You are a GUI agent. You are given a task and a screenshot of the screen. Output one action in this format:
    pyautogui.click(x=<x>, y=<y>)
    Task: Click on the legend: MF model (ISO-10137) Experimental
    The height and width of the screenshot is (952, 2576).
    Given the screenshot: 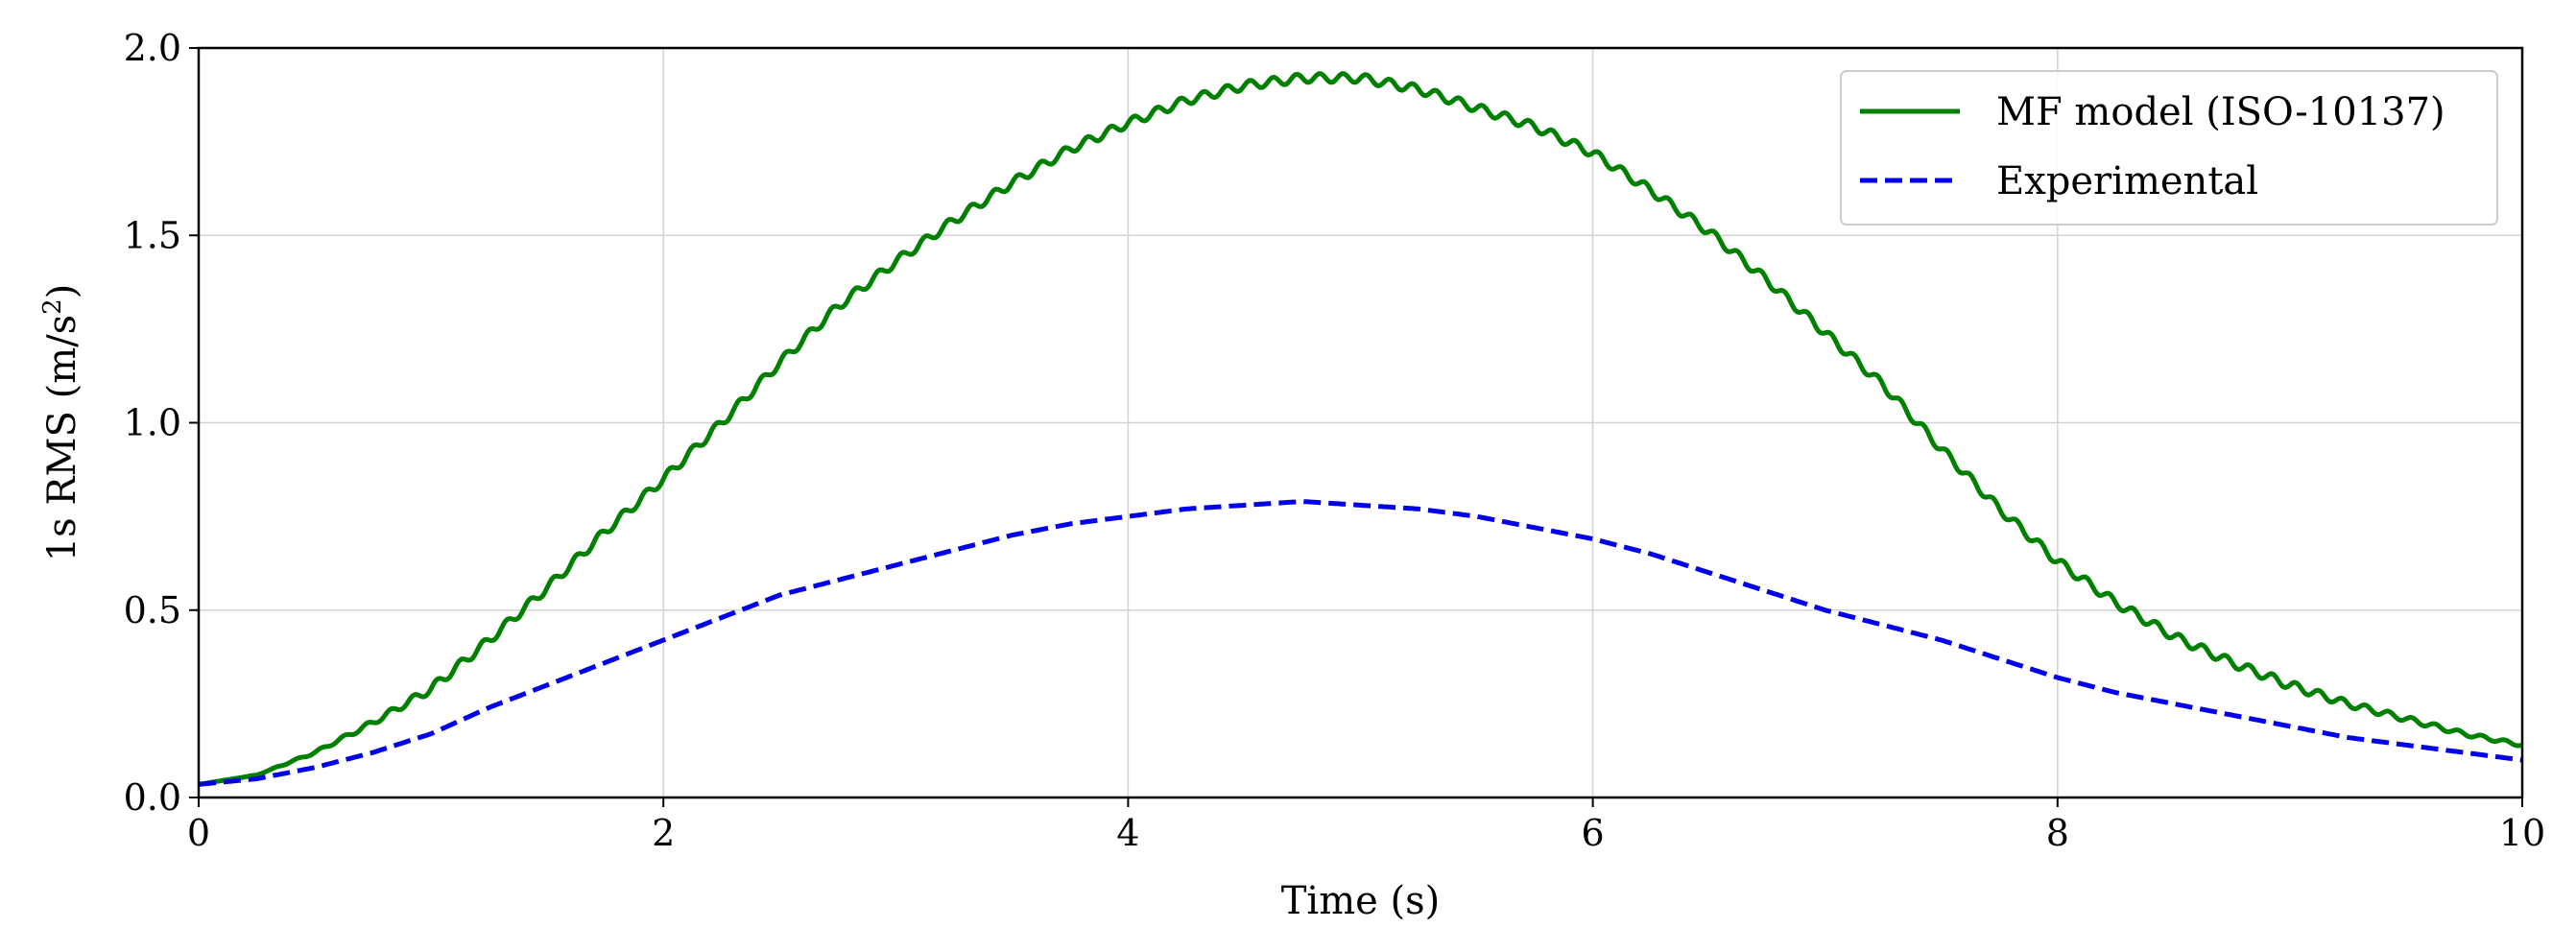 What is the action you would take?
    pyautogui.click(x=2169, y=148)
    